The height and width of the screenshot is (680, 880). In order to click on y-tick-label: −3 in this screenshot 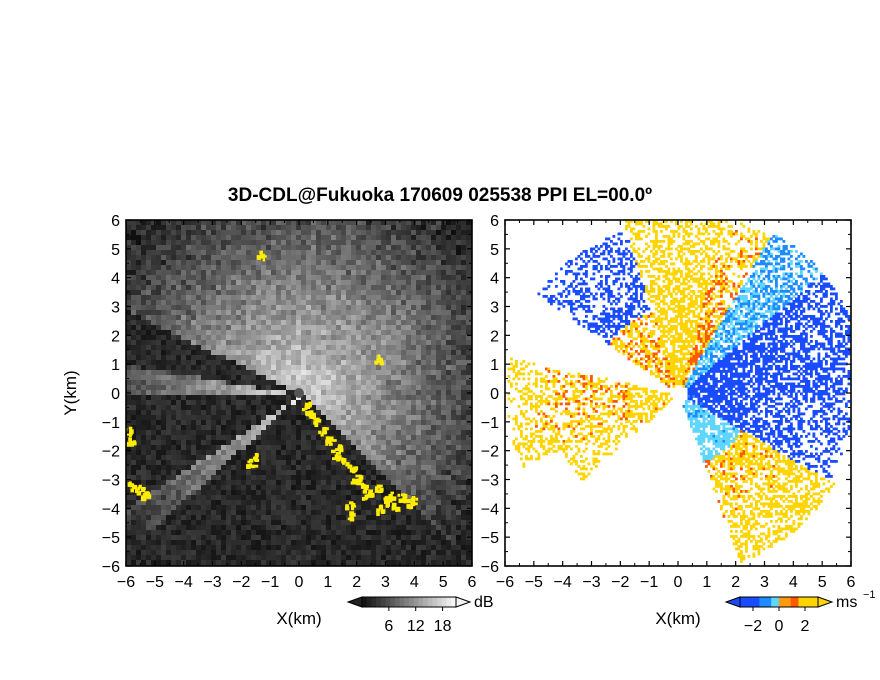, I will do `click(111, 481)`.